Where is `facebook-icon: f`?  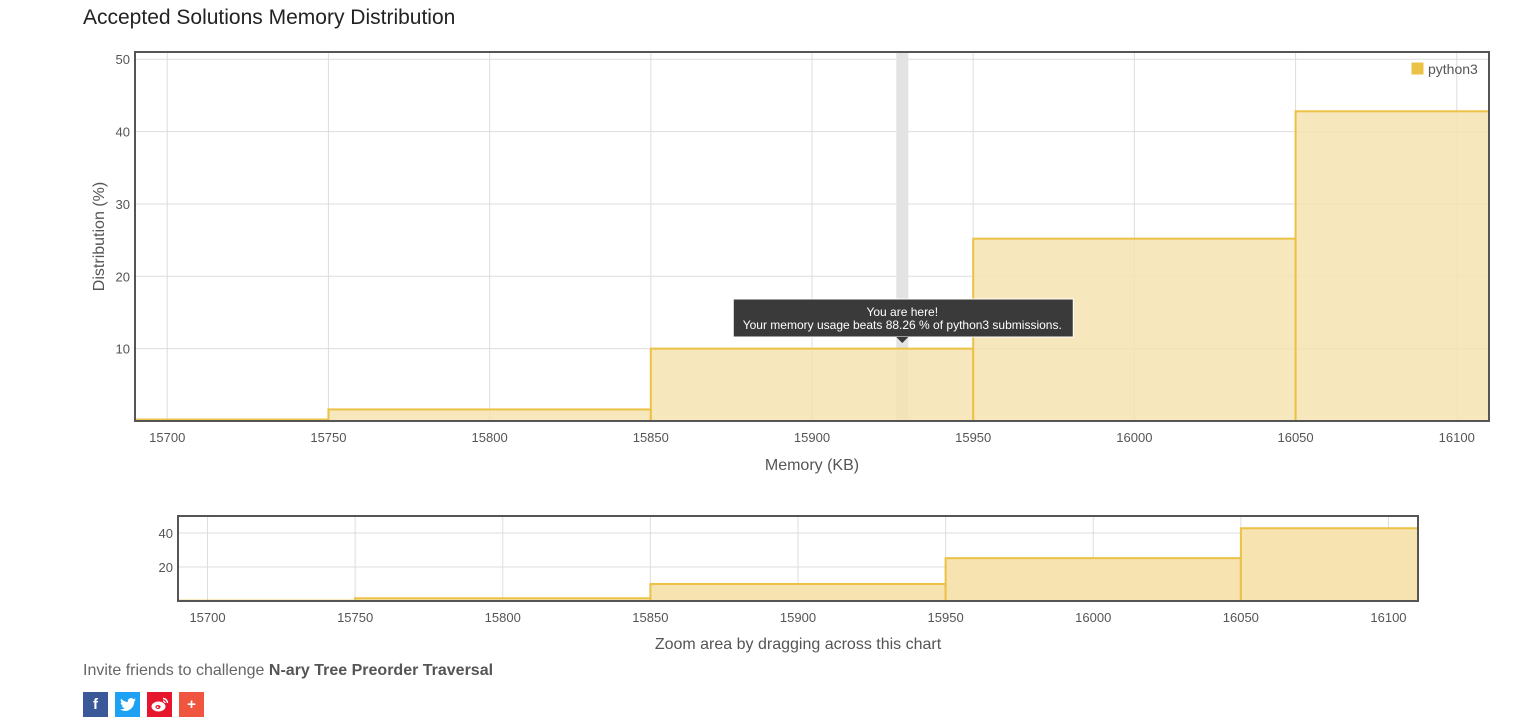
facebook-icon: f is located at coordinates (95, 704).